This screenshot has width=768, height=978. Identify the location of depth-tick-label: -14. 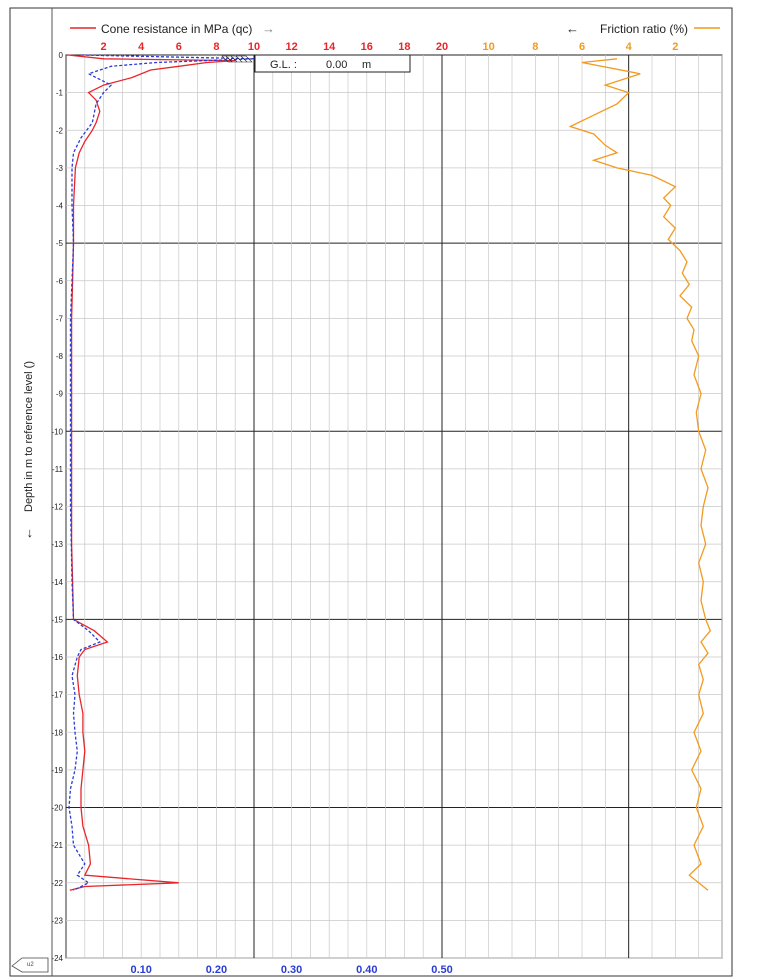
(57, 582).